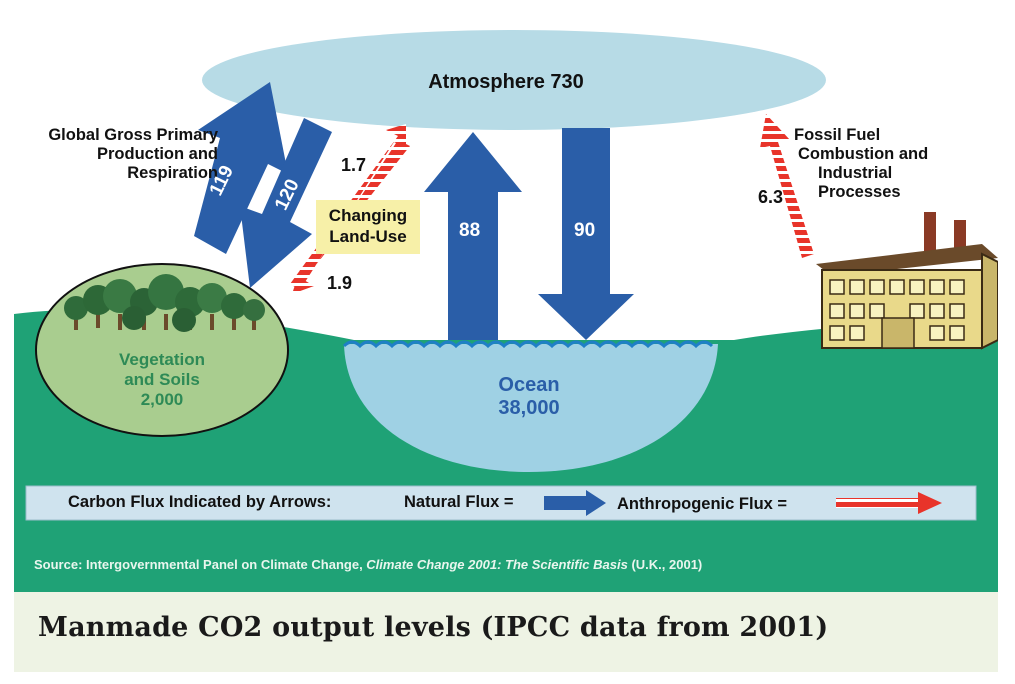 The width and height of the screenshot is (1015, 684). Describe the element at coordinates (837, 135) in the screenshot. I see `fossil-fuel-line-1: Fossil Fuel` at that location.